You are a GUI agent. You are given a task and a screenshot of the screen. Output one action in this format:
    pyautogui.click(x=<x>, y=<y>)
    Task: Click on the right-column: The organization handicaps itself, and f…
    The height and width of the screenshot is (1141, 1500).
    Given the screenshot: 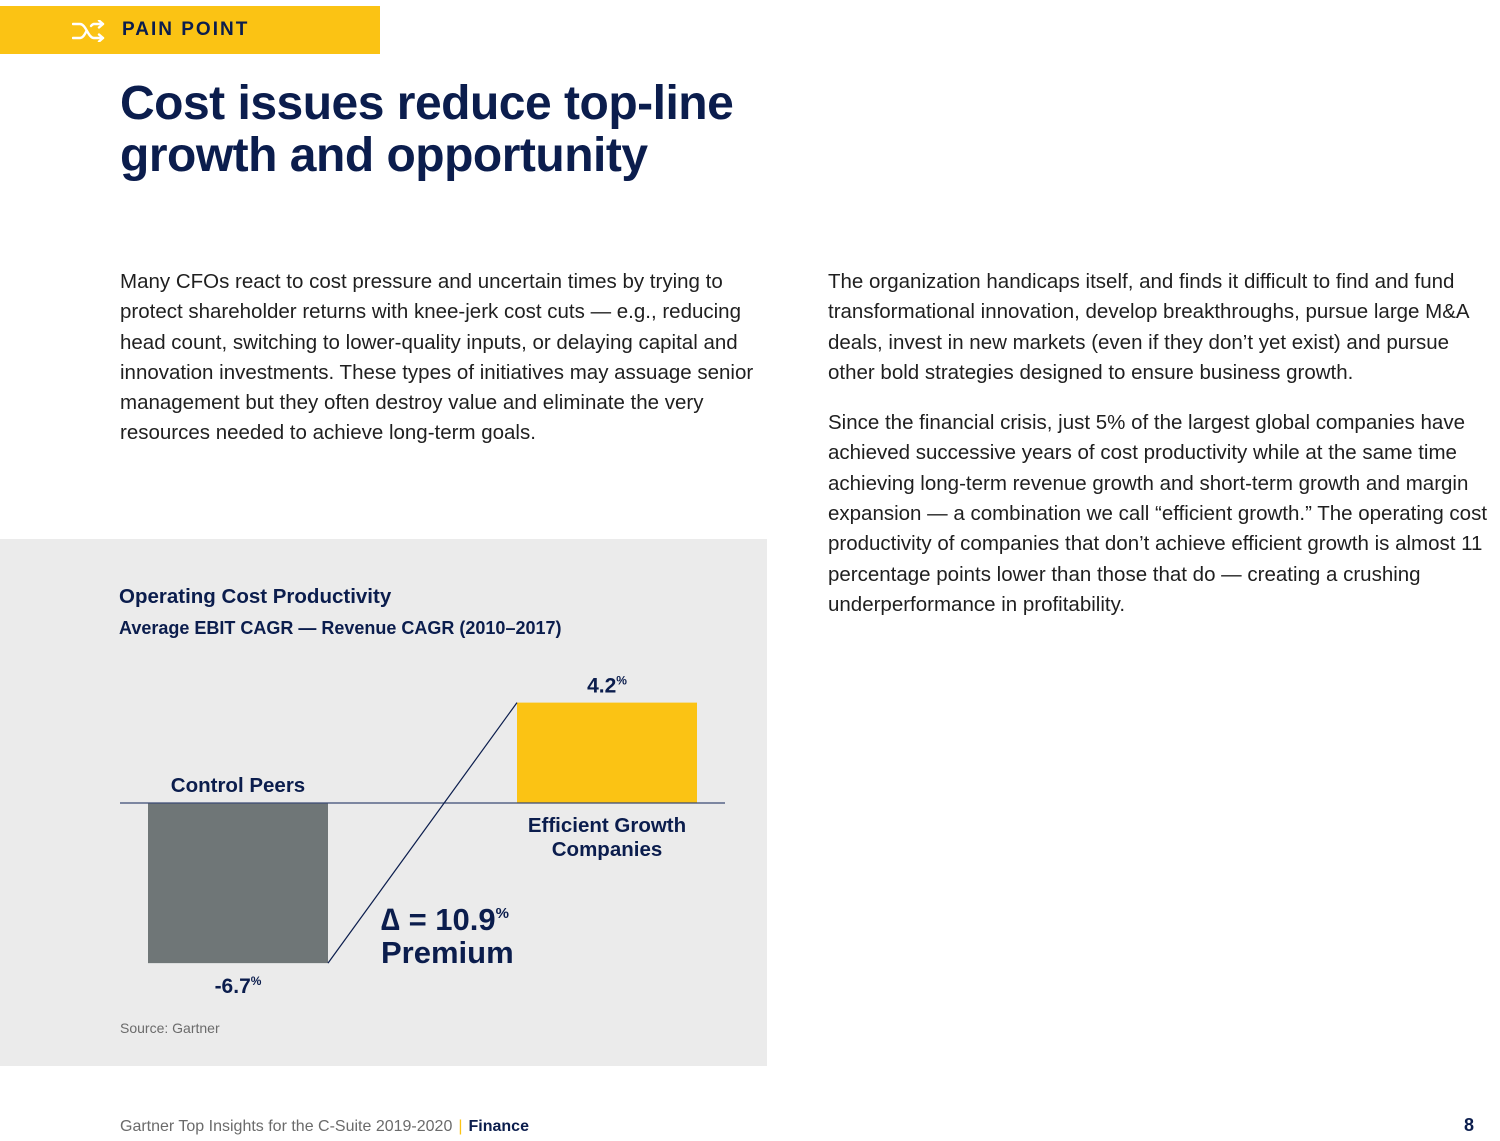 What is the action you would take?
    pyautogui.click(x=1158, y=453)
    